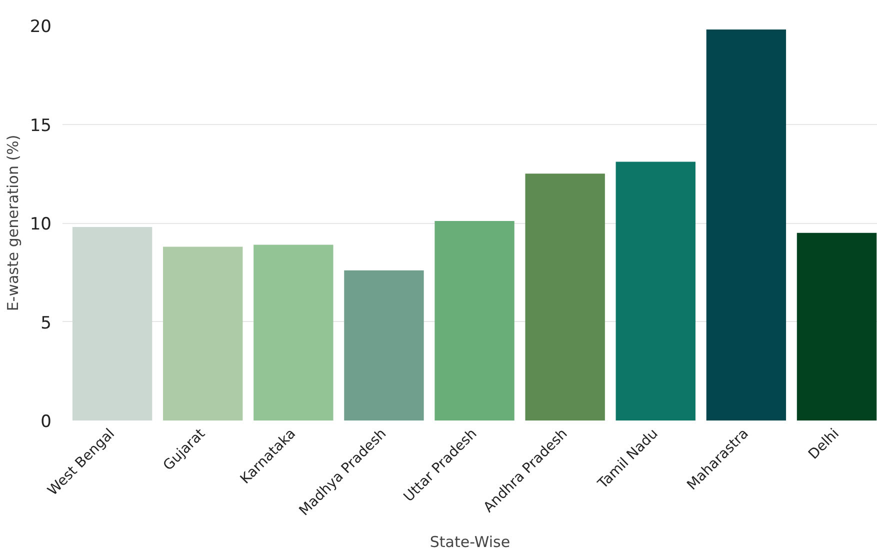 This screenshot has height=553, width=877. Describe the element at coordinates (46, 422) in the screenshot. I see `y-tick-label: 0` at that location.